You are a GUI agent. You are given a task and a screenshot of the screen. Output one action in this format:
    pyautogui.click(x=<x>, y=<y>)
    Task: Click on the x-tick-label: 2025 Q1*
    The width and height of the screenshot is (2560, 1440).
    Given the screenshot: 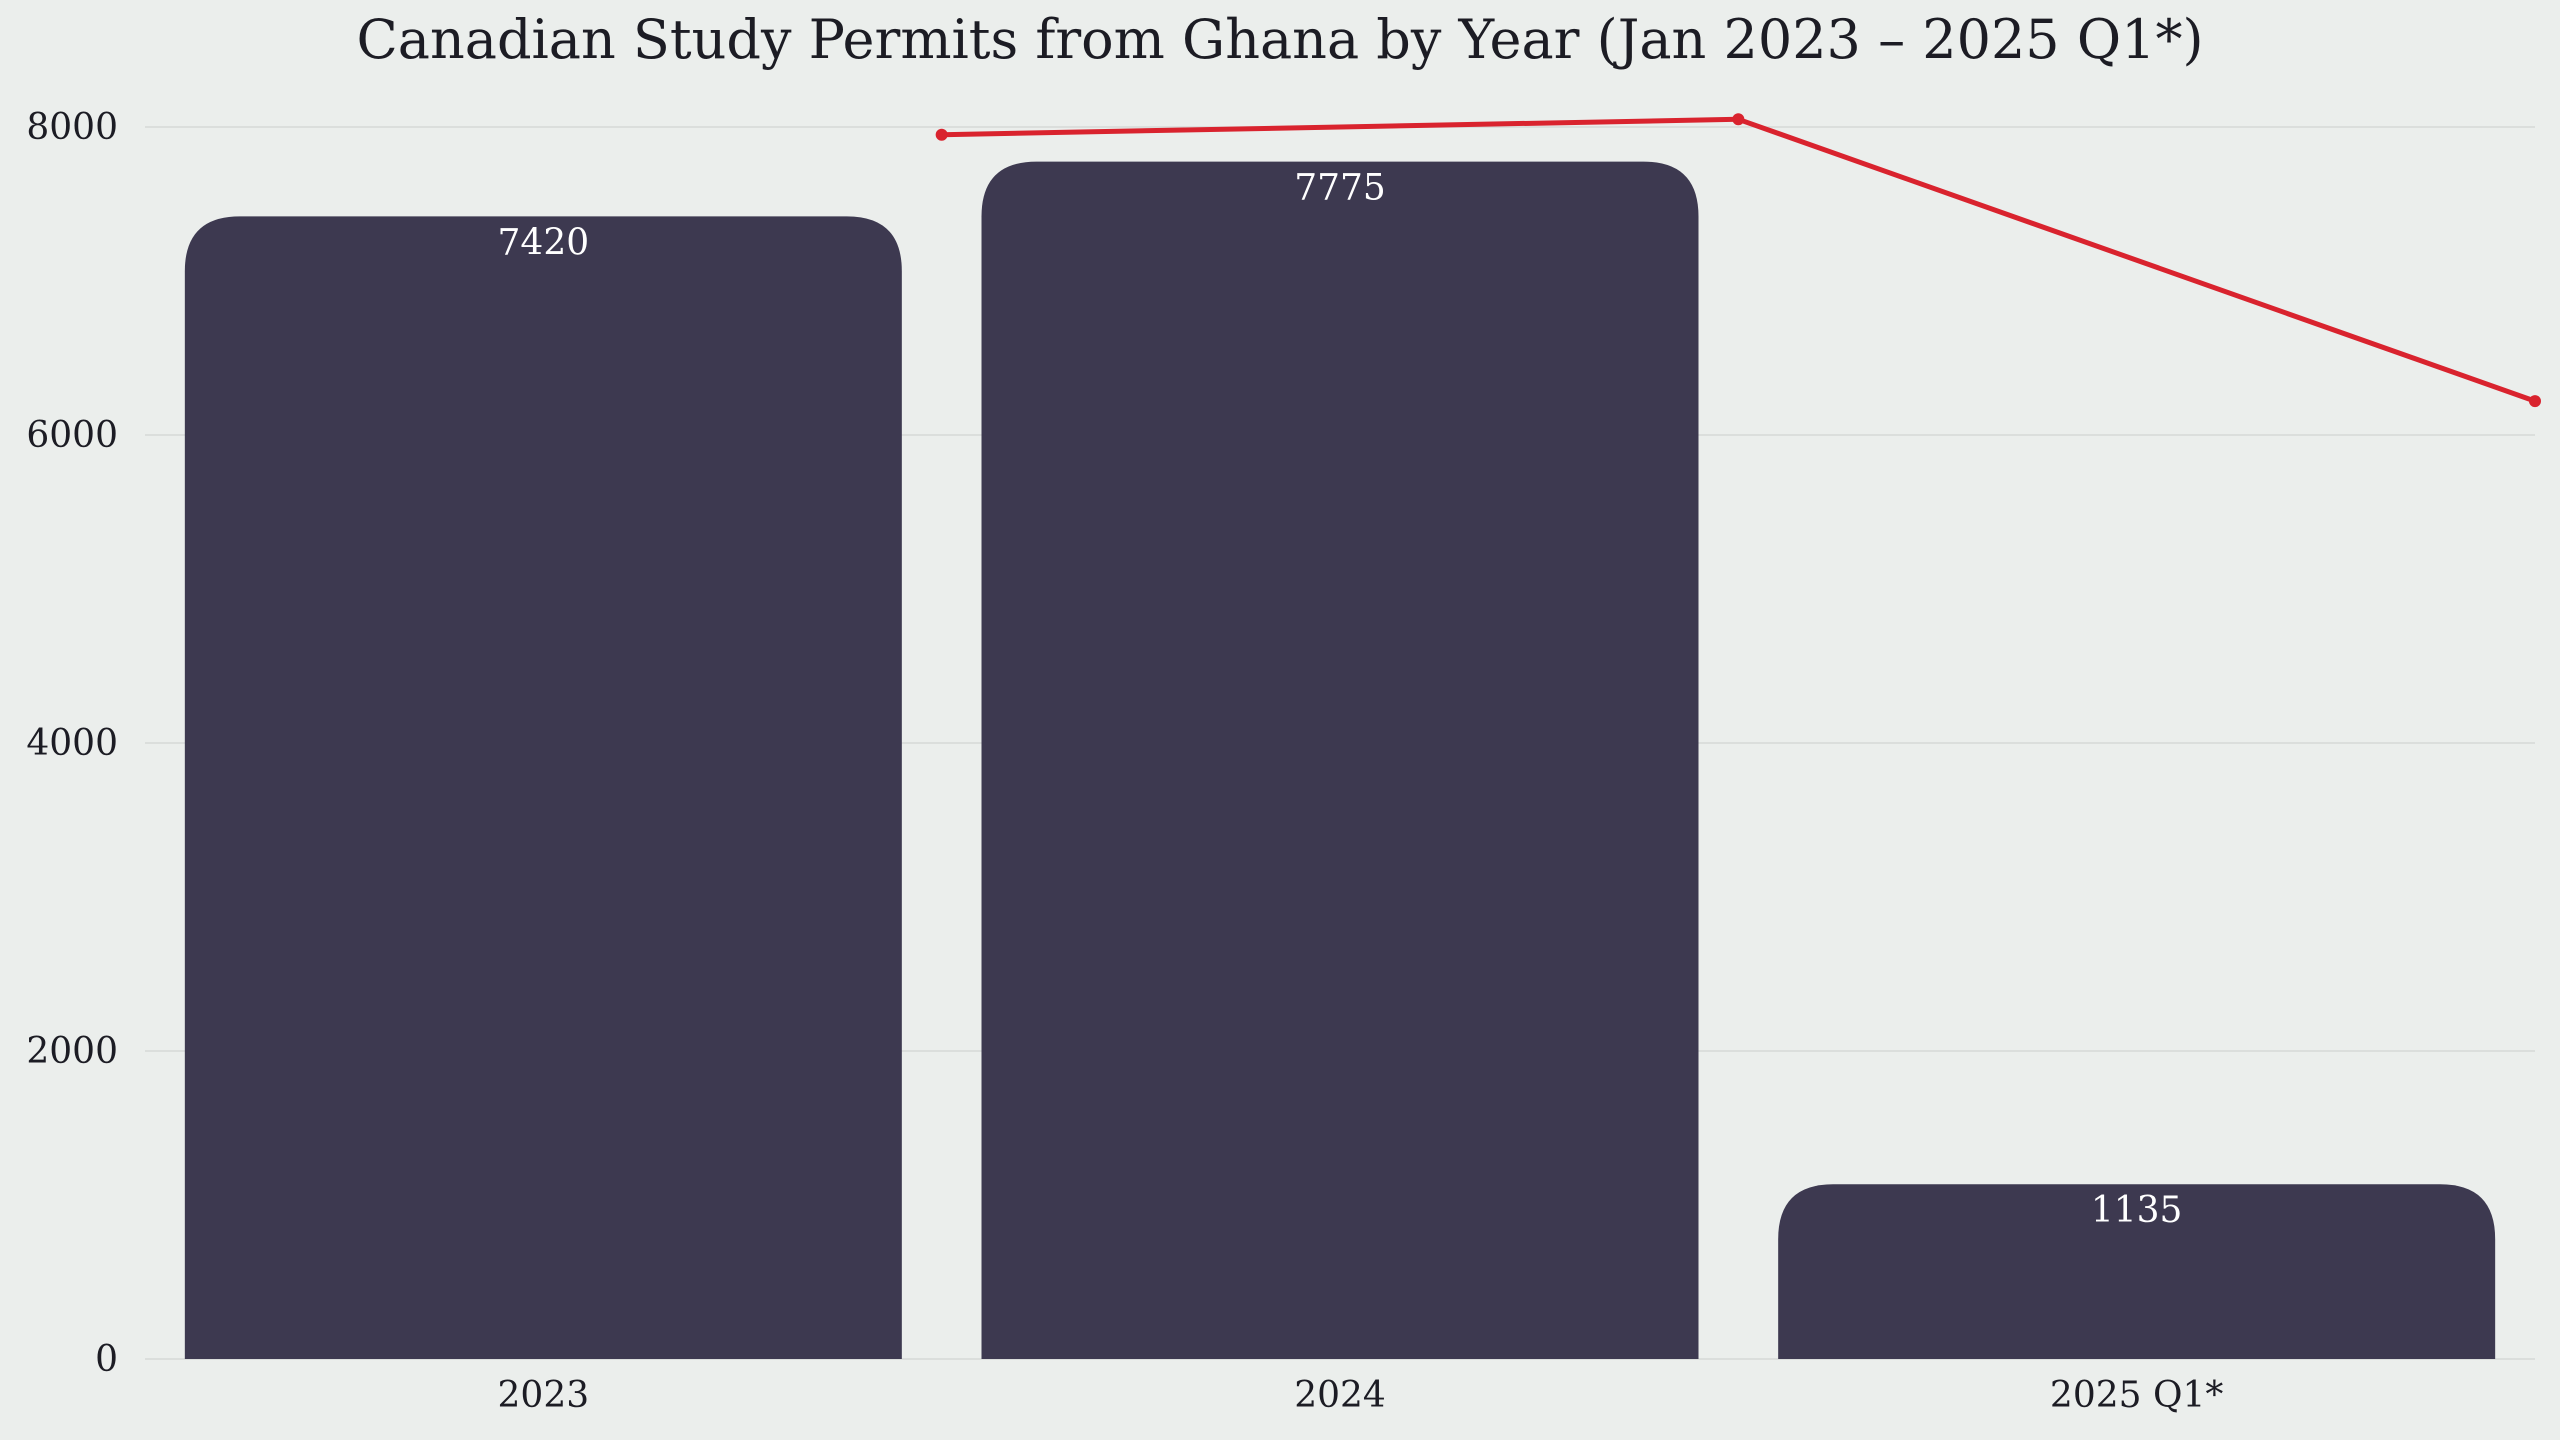 What is the action you would take?
    pyautogui.click(x=2136, y=1395)
    